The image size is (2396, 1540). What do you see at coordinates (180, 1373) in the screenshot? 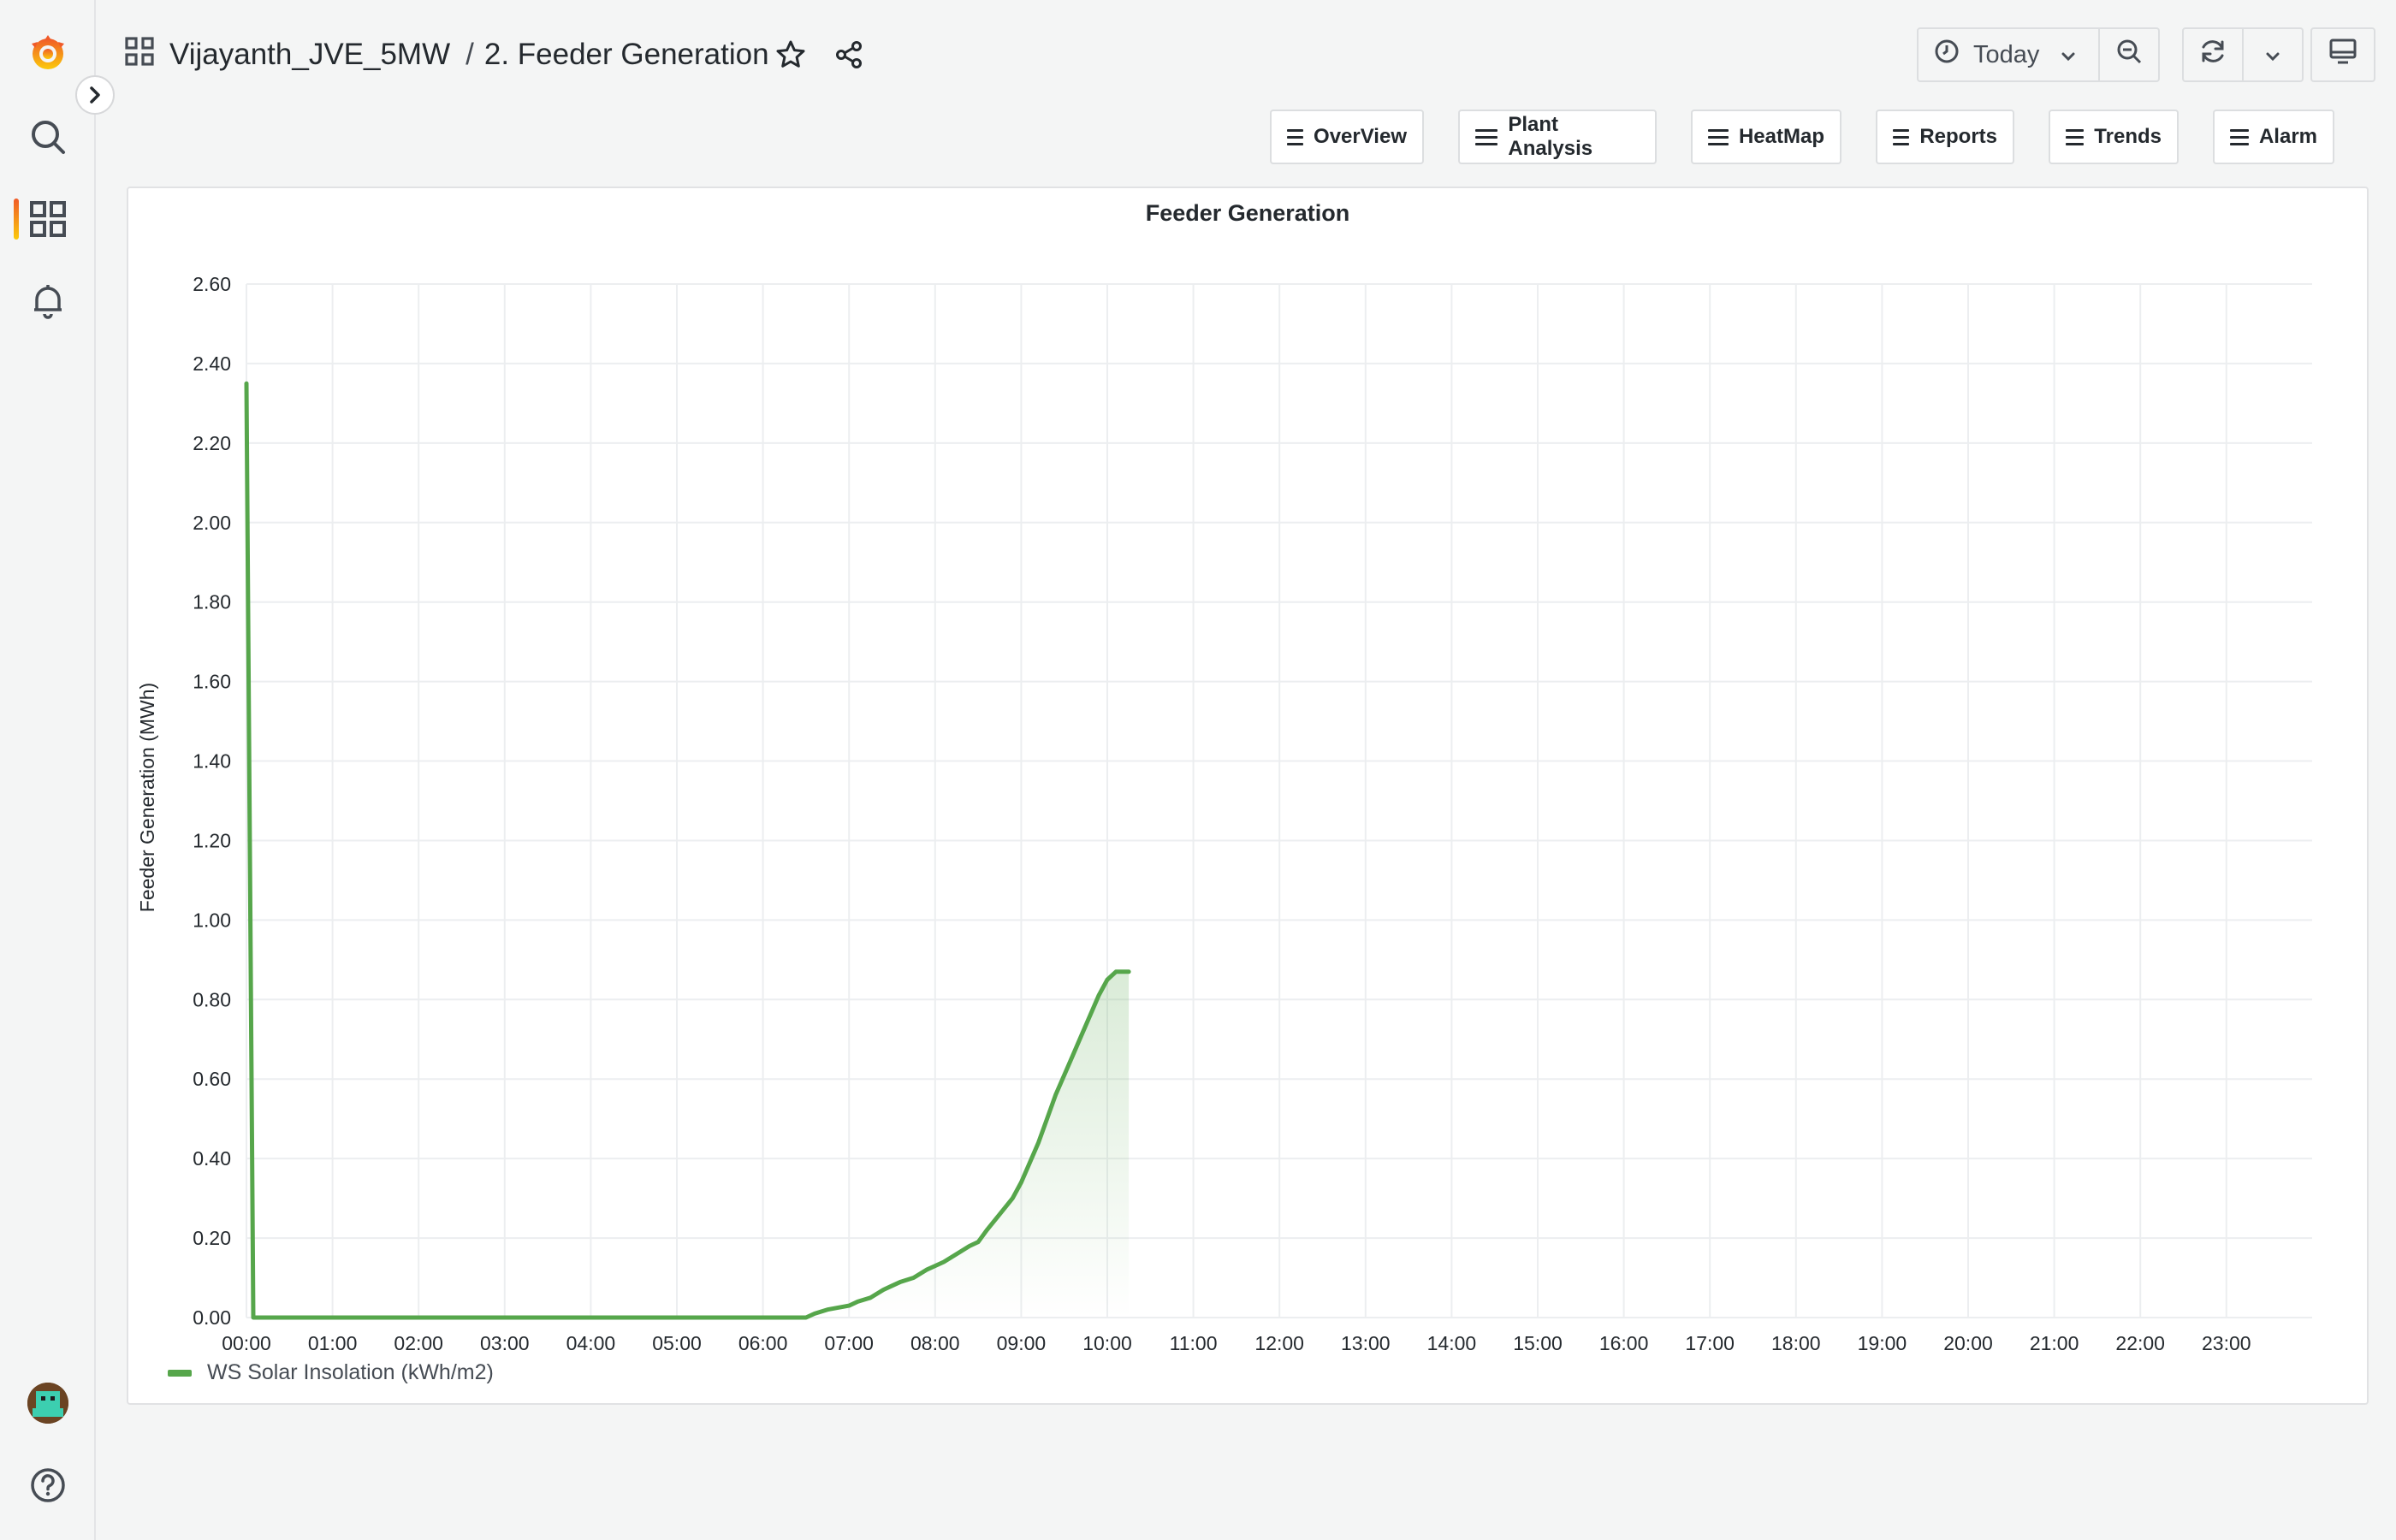
I see `legend-swatch` at bounding box center [180, 1373].